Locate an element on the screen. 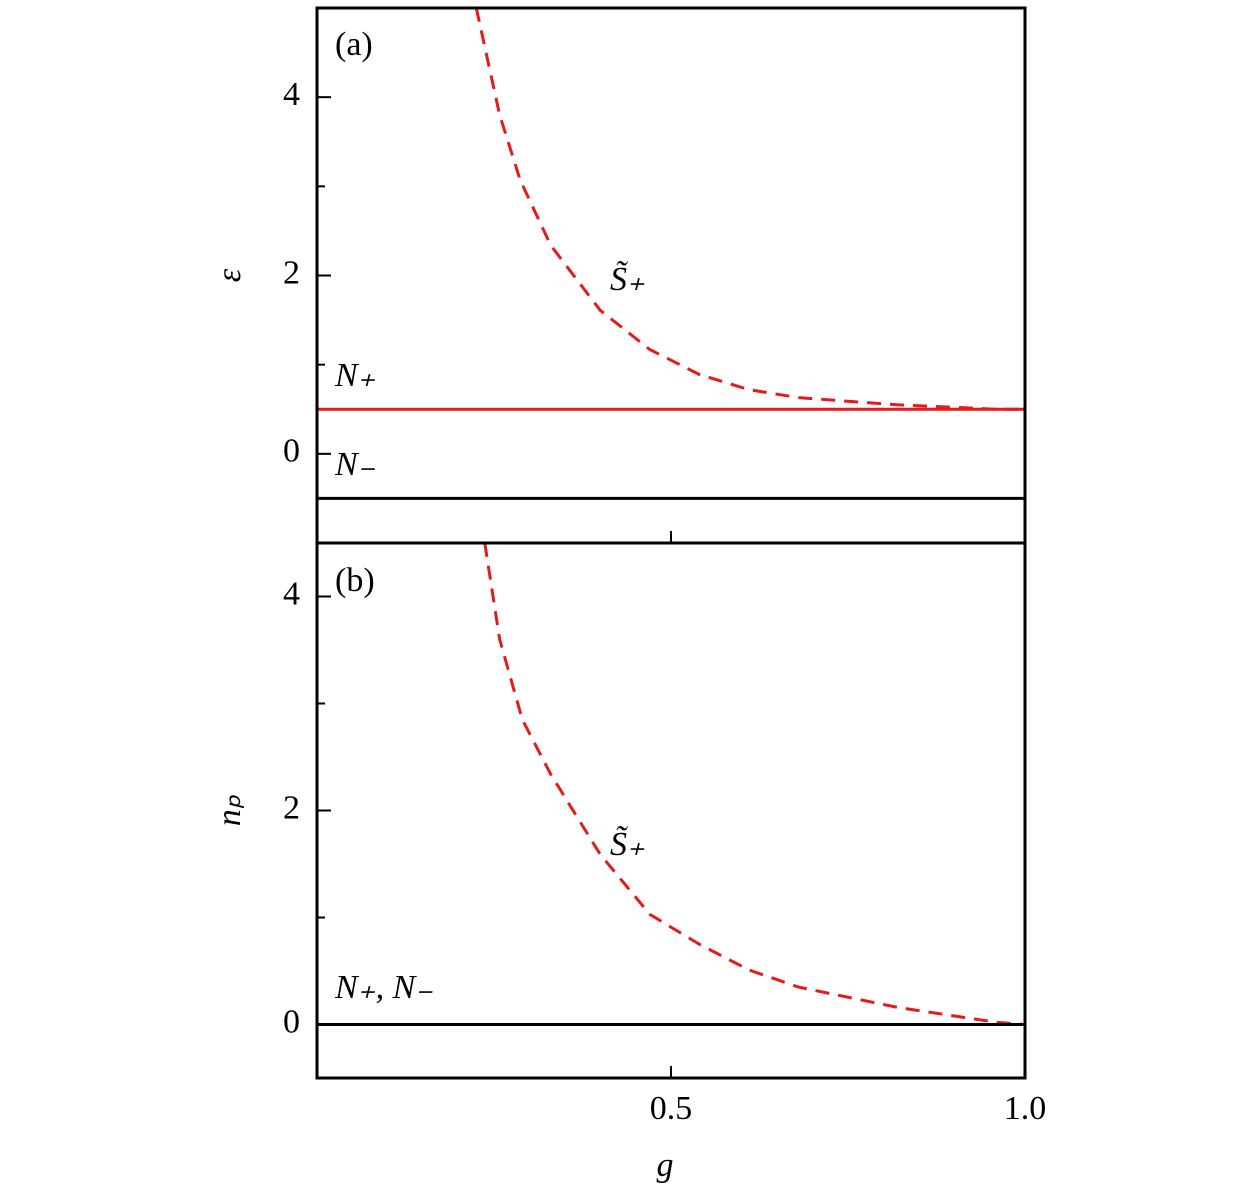  x-tick-label: 1.0 is located at coordinates (1025, 1108).